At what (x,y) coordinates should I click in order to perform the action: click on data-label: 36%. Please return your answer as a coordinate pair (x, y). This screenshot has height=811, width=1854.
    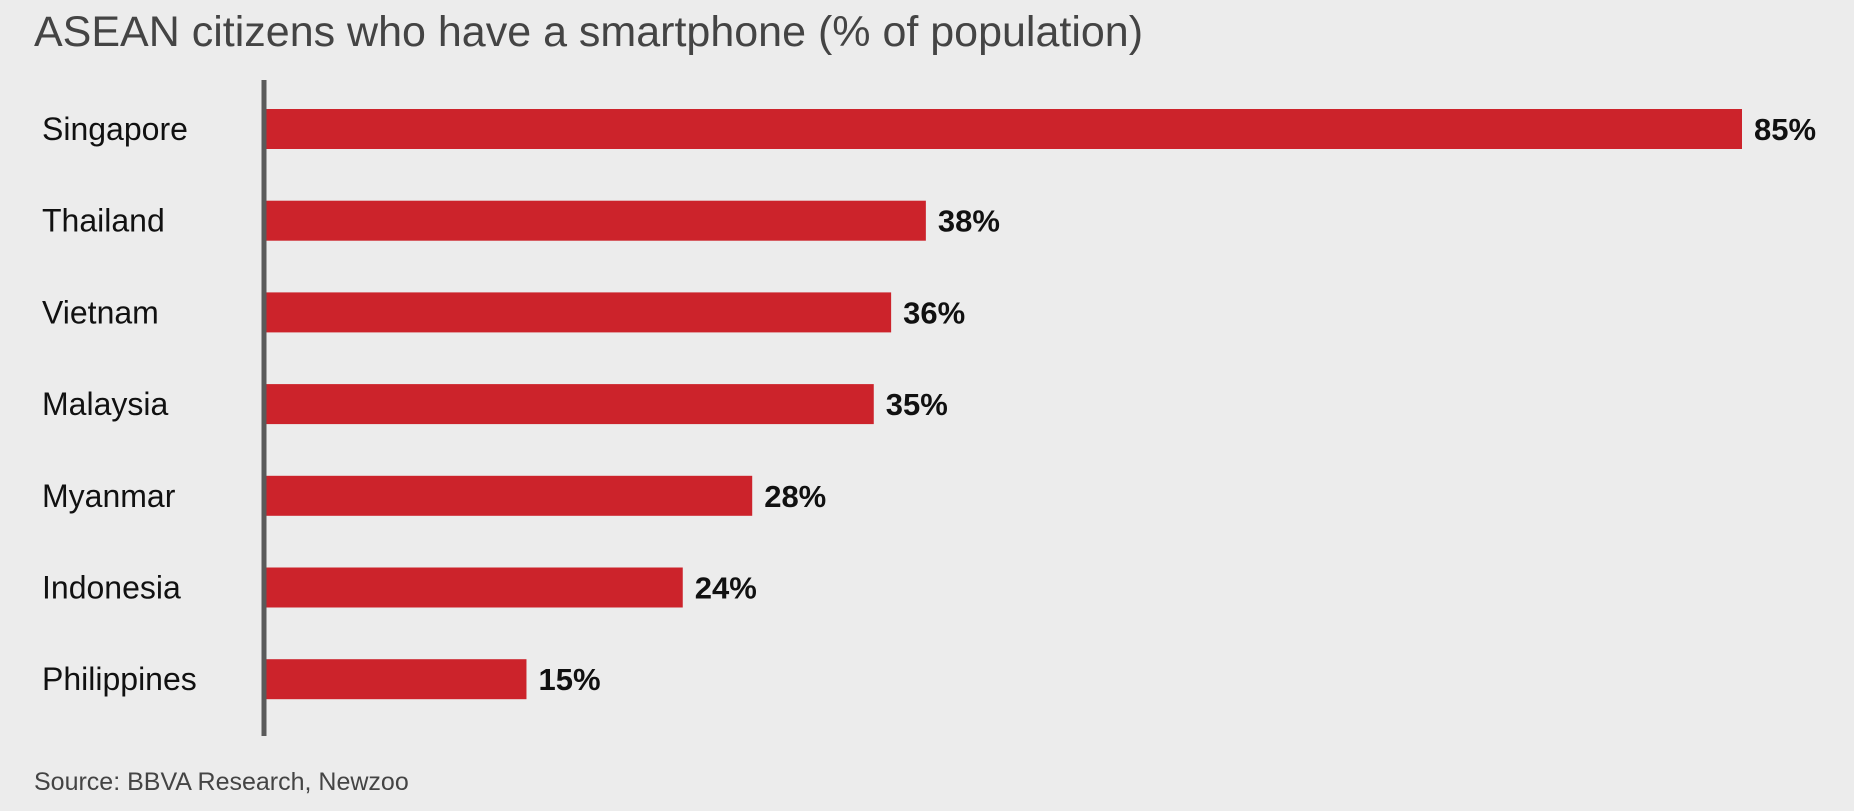
    Looking at the image, I should click on (934, 312).